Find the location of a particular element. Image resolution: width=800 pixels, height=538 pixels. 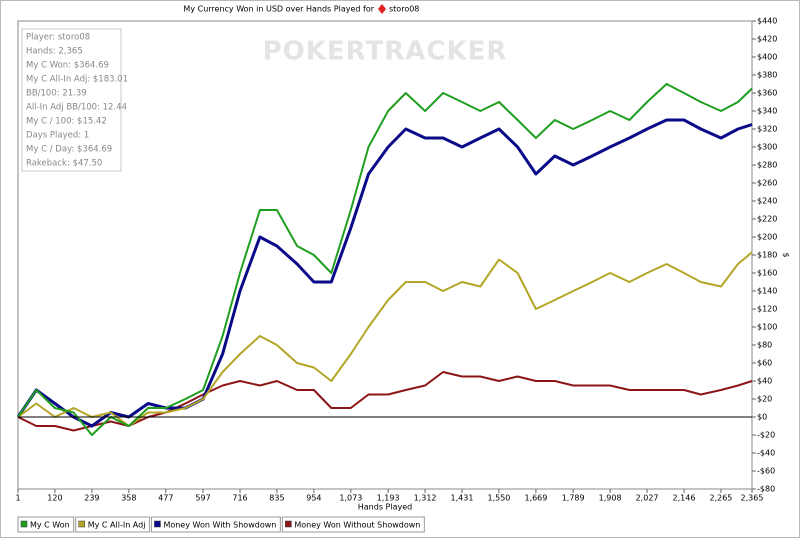

series-line is located at coordinates (385, 401).